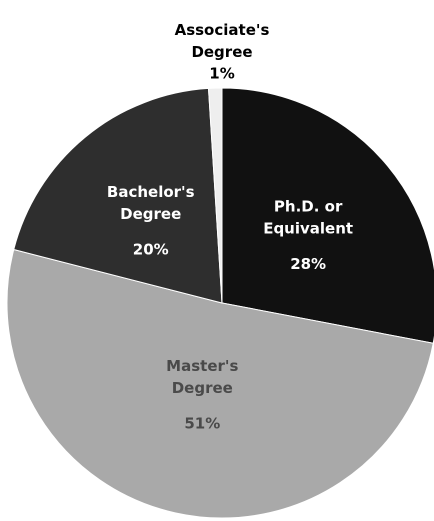  What do you see at coordinates (215, 195) in the screenshot?
I see `pie-slice` at bounding box center [215, 195].